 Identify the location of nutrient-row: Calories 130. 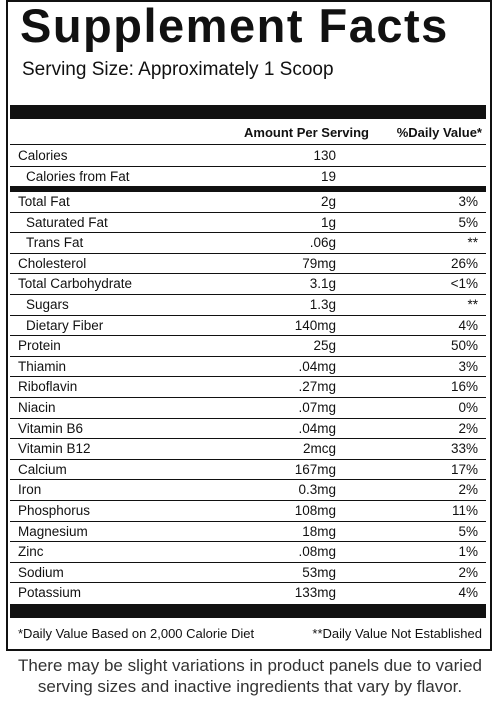
(248, 156).